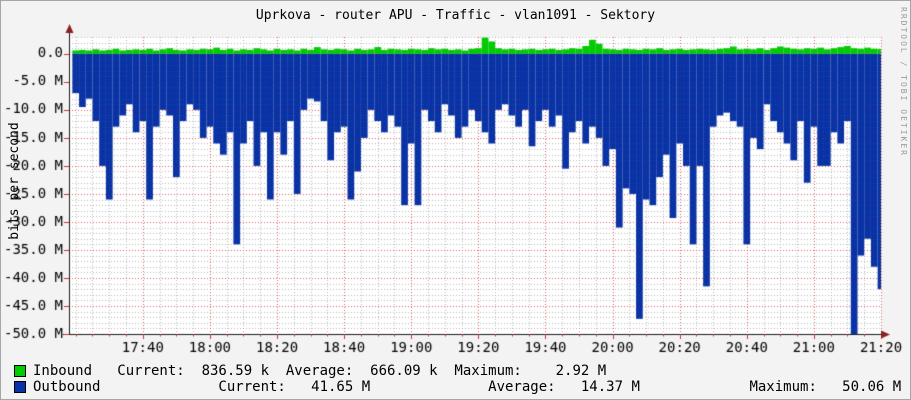  Describe the element at coordinates (20, 387) in the screenshot. I see `outbound-swatch-icon` at that location.